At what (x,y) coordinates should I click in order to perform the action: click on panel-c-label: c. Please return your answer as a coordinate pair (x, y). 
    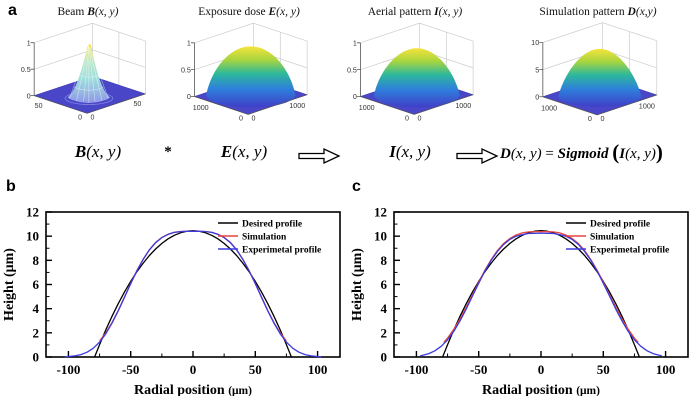
    Looking at the image, I should click on (356, 186).